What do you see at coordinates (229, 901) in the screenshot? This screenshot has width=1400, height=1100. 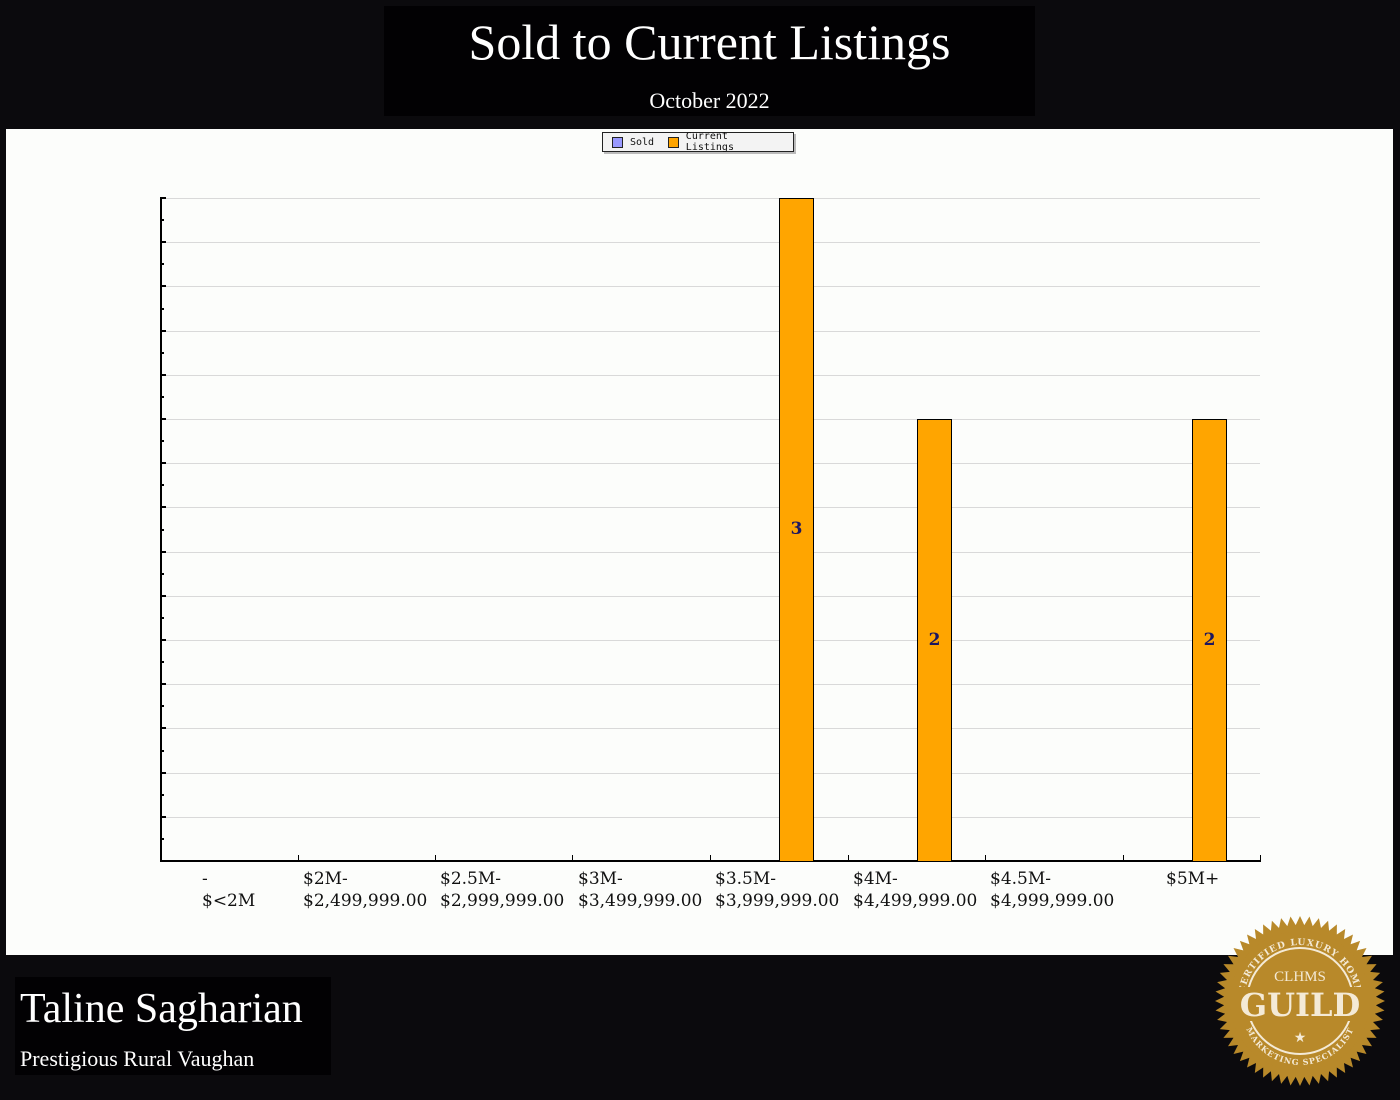 I see `x-label-line2: $<2M` at bounding box center [229, 901].